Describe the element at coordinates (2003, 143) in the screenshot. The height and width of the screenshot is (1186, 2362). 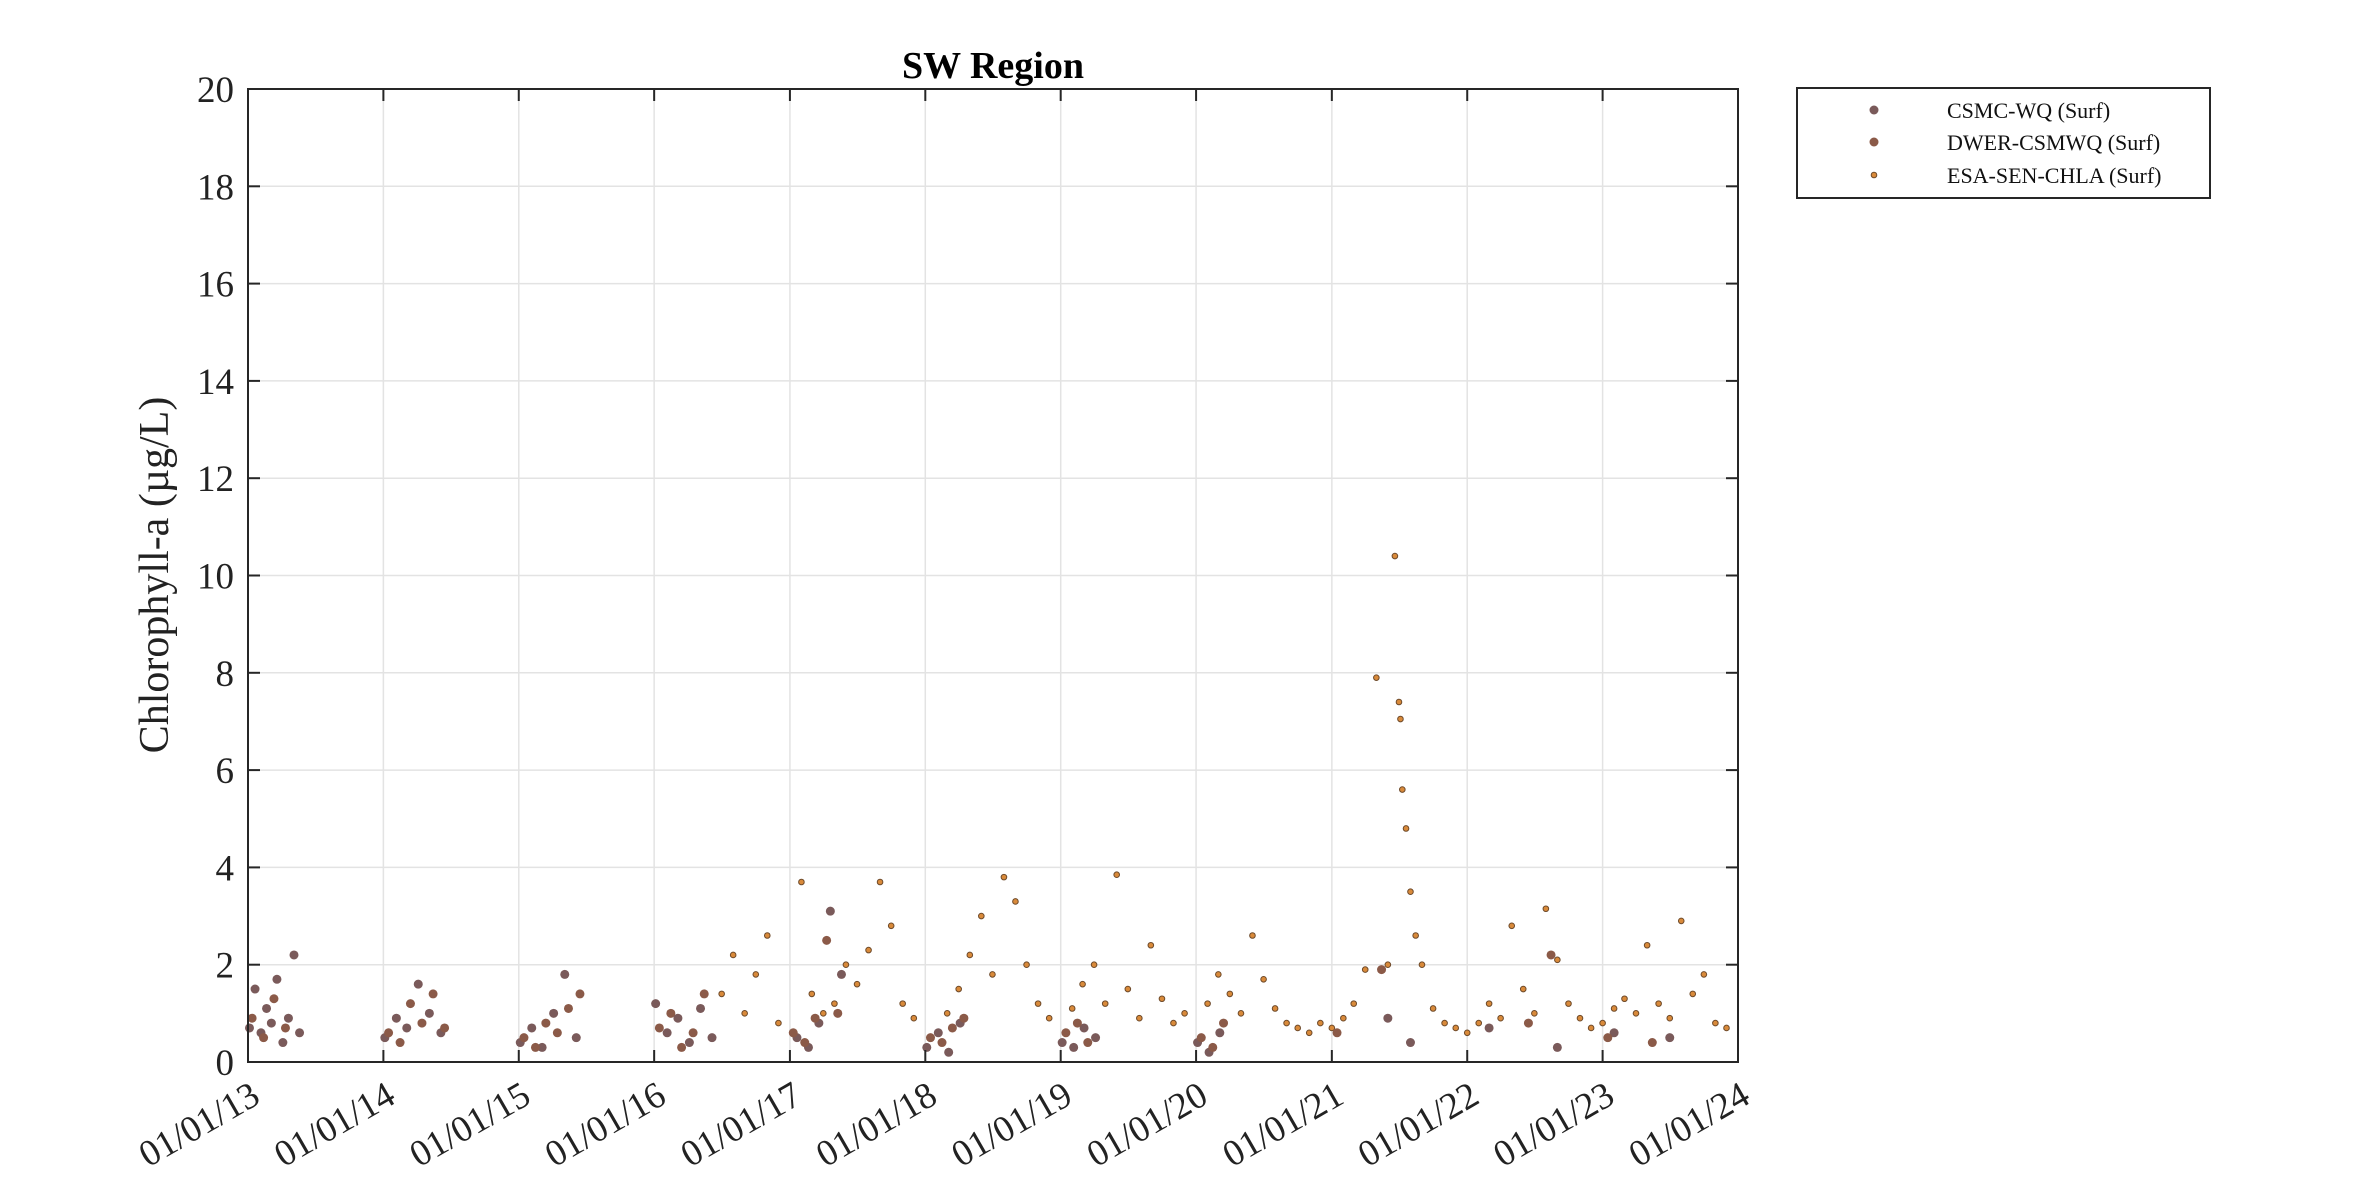
I see `legend-box` at that location.